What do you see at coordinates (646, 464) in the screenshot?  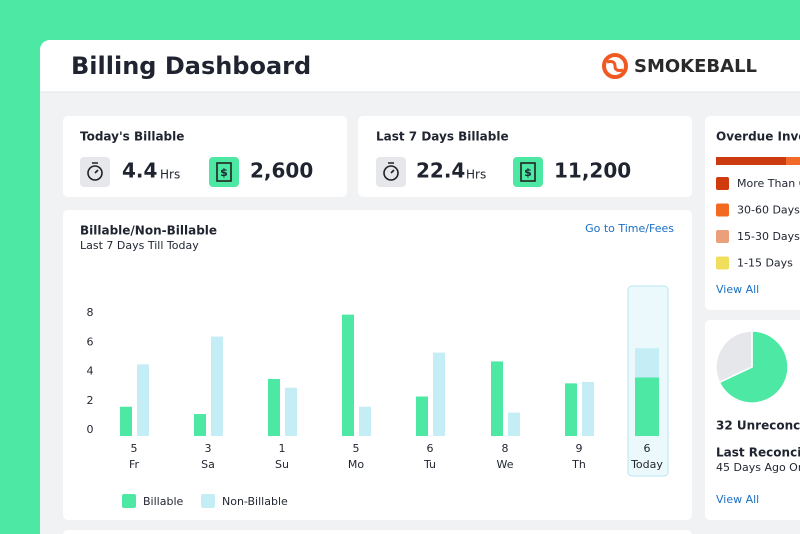 I see `x-tick-label: Today` at bounding box center [646, 464].